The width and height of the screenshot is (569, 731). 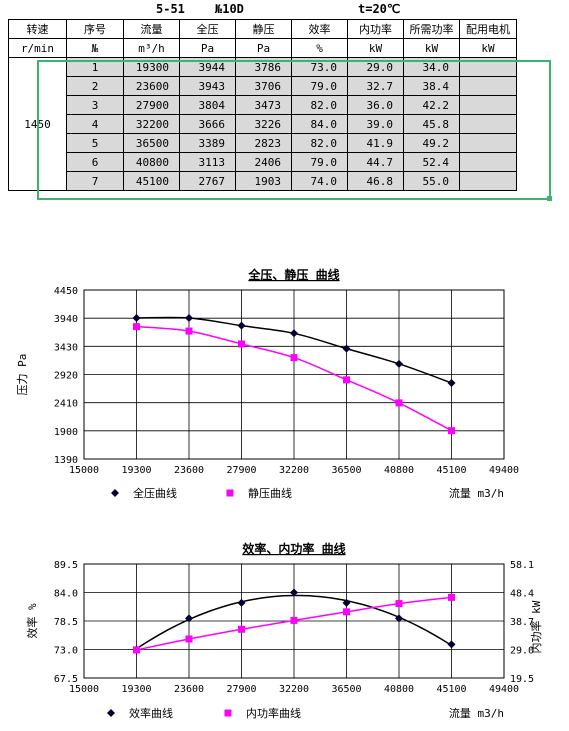 I want to click on value-cell: 23600, so click(x=151, y=86).